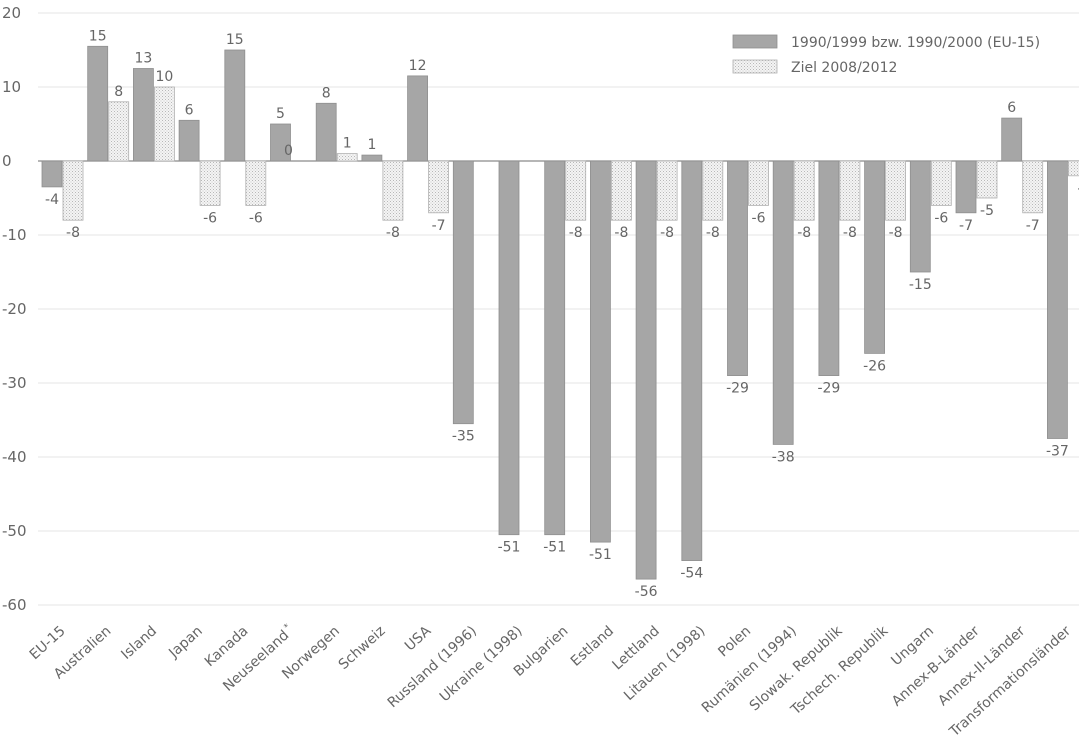 Image resolution: width=1079 pixels, height=755 pixels. I want to click on legend-label-series1: 1990/1999 bzw. 1990/2000 (EU-15), so click(915, 43).